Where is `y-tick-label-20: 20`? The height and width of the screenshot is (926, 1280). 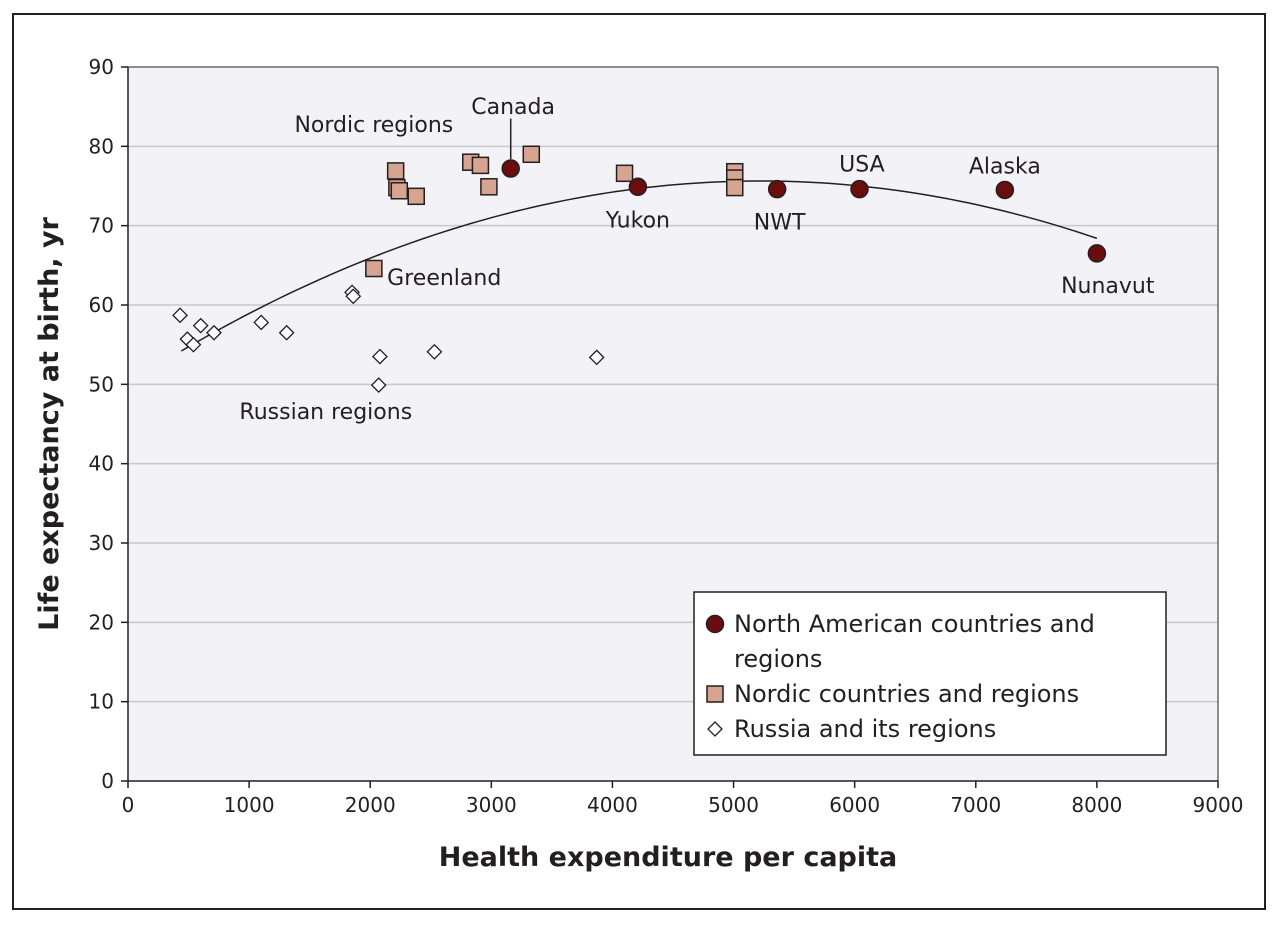 y-tick-label-20: 20 is located at coordinates (101, 622).